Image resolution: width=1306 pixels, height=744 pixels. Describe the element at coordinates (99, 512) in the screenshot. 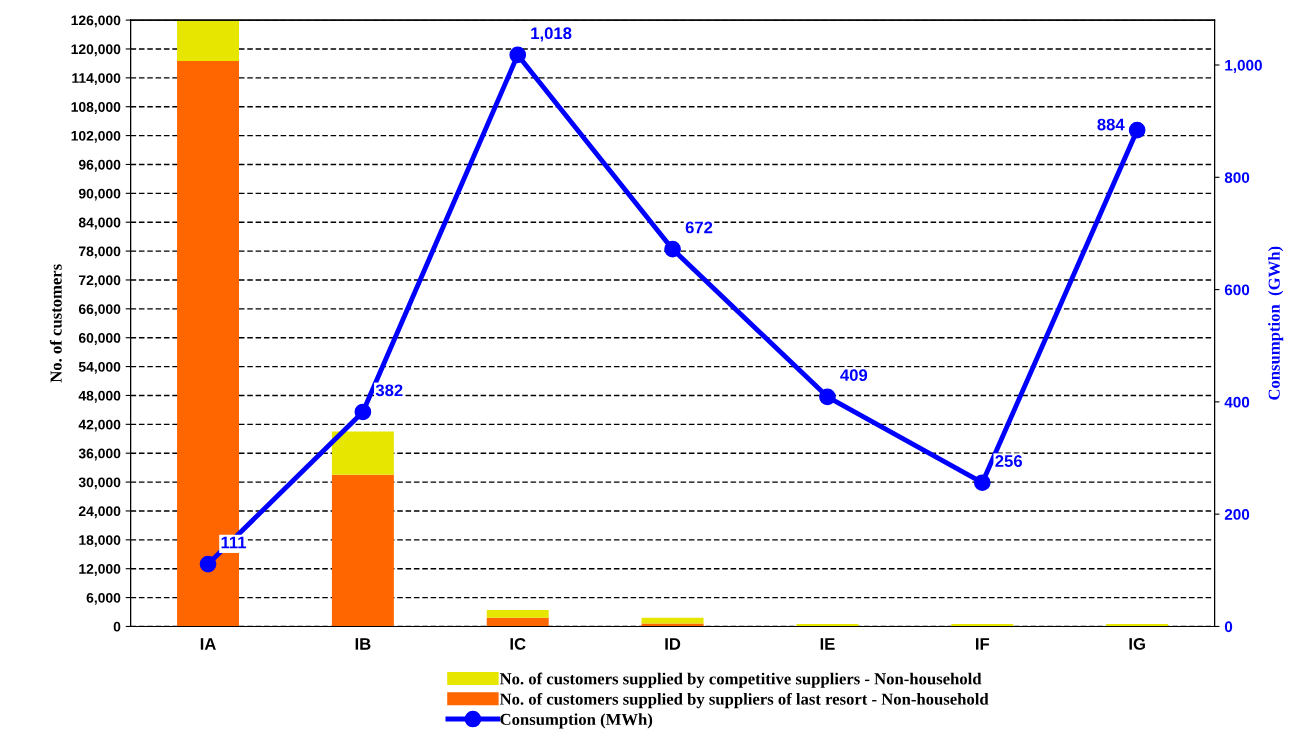

I see `y-tick-label: 24,000` at that location.